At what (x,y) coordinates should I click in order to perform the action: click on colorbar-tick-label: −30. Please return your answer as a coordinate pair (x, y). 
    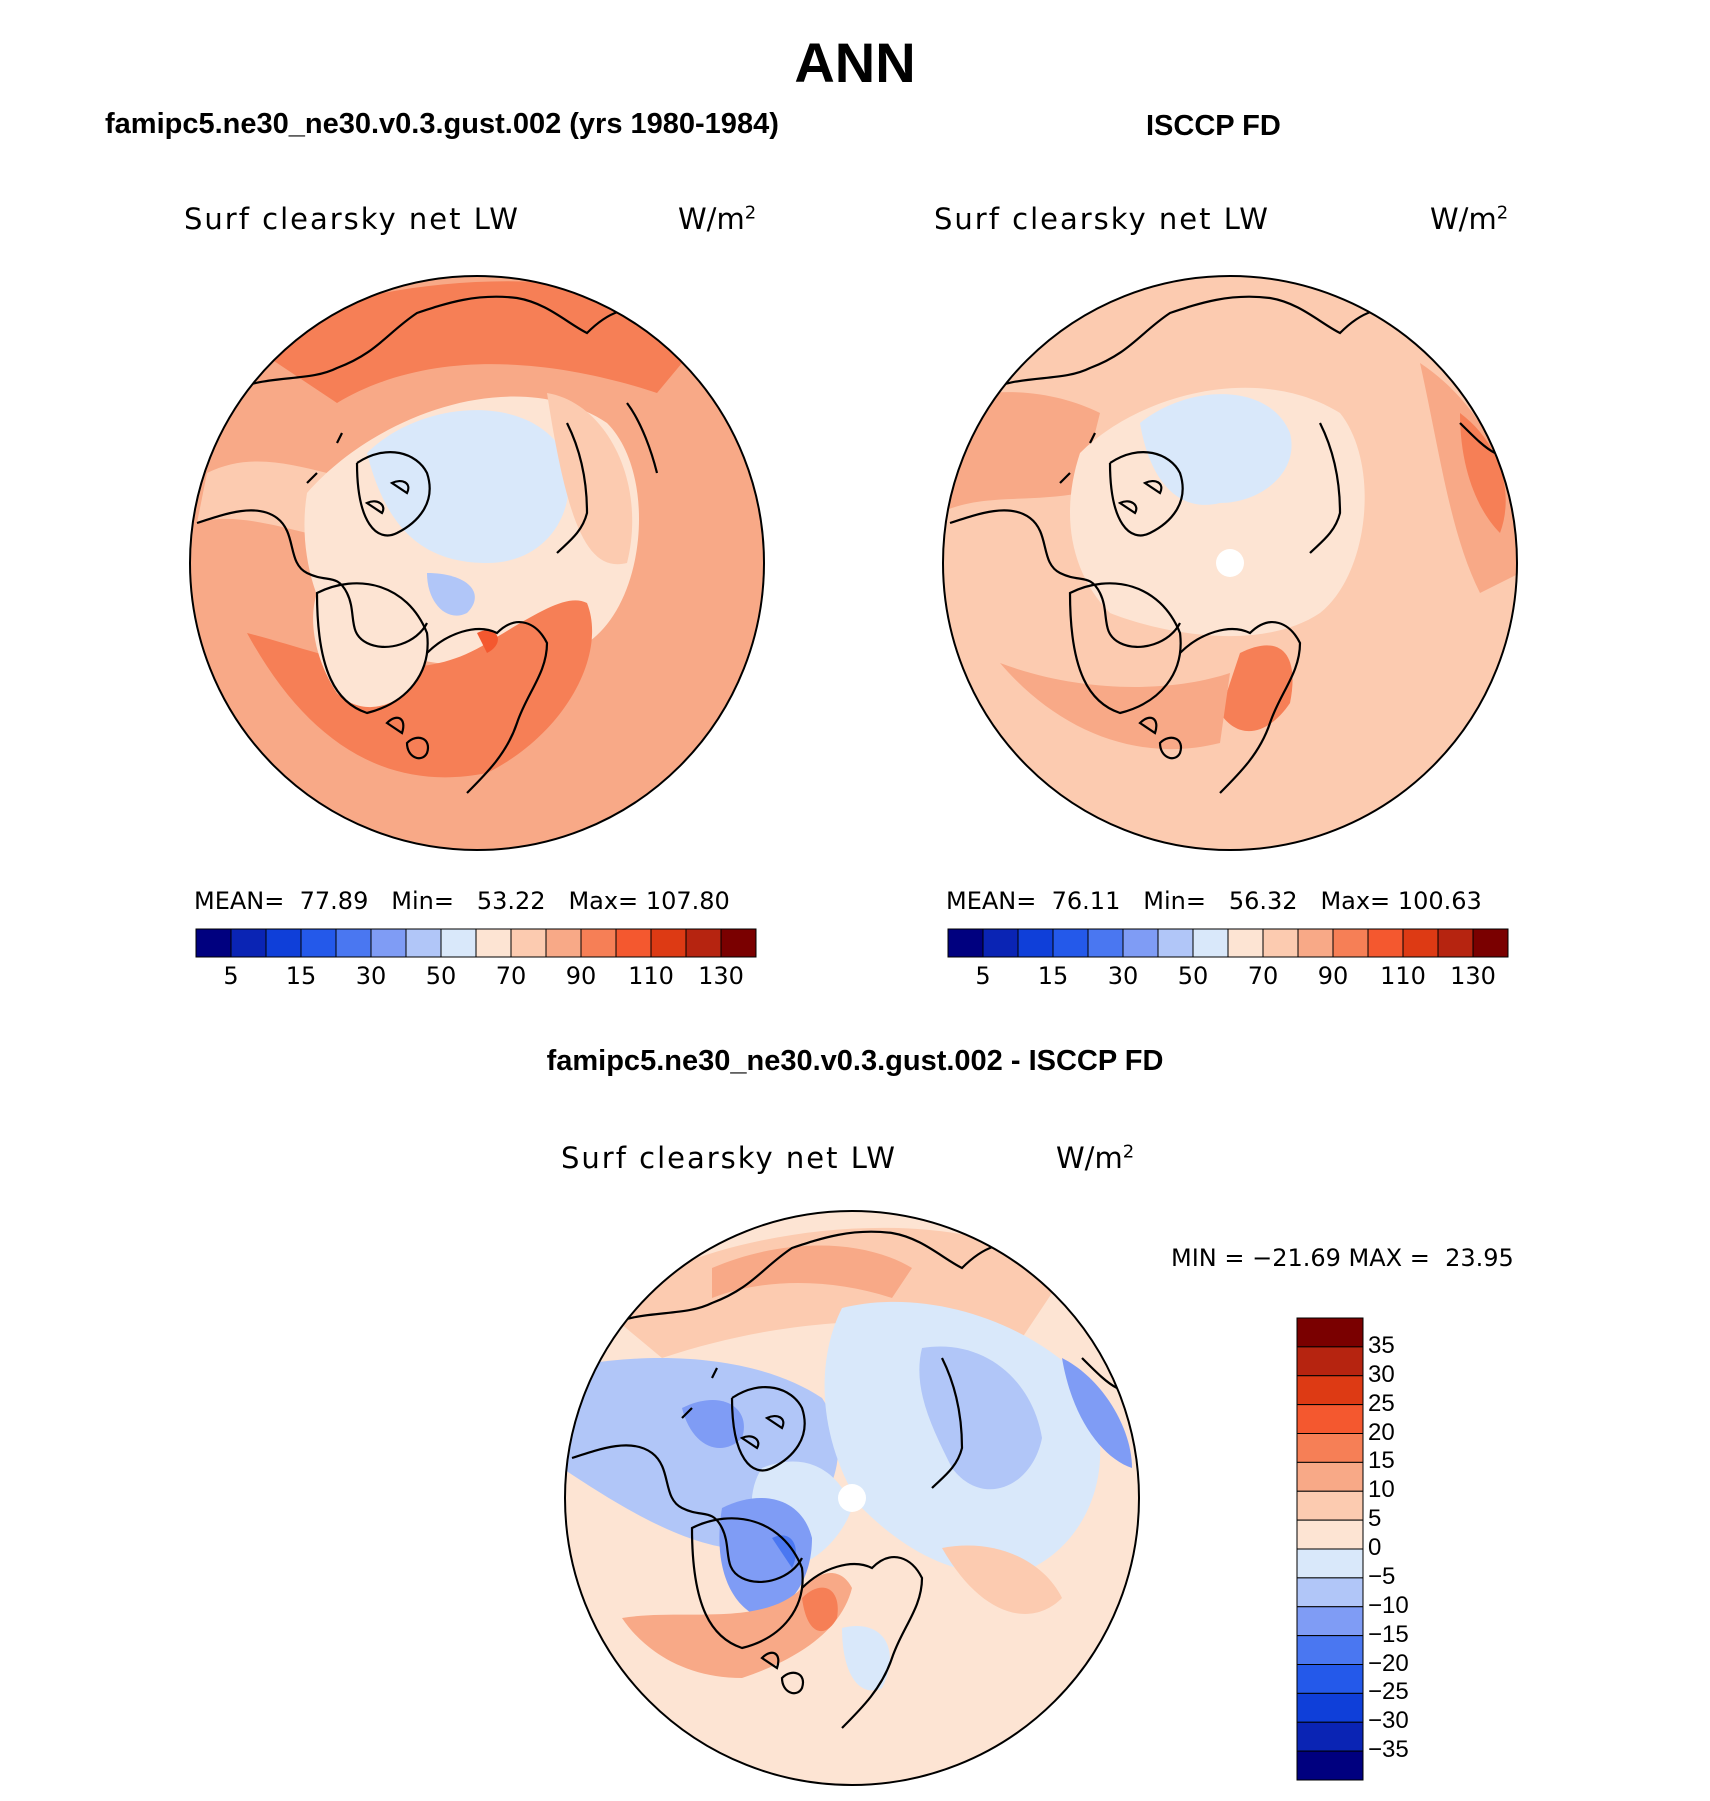
    Looking at the image, I should click on (1388, 1721).